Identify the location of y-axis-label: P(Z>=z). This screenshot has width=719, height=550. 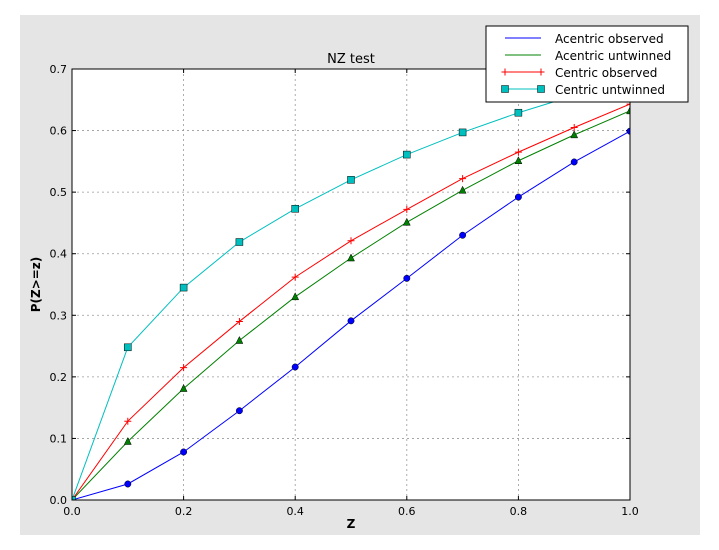
(36, 285).